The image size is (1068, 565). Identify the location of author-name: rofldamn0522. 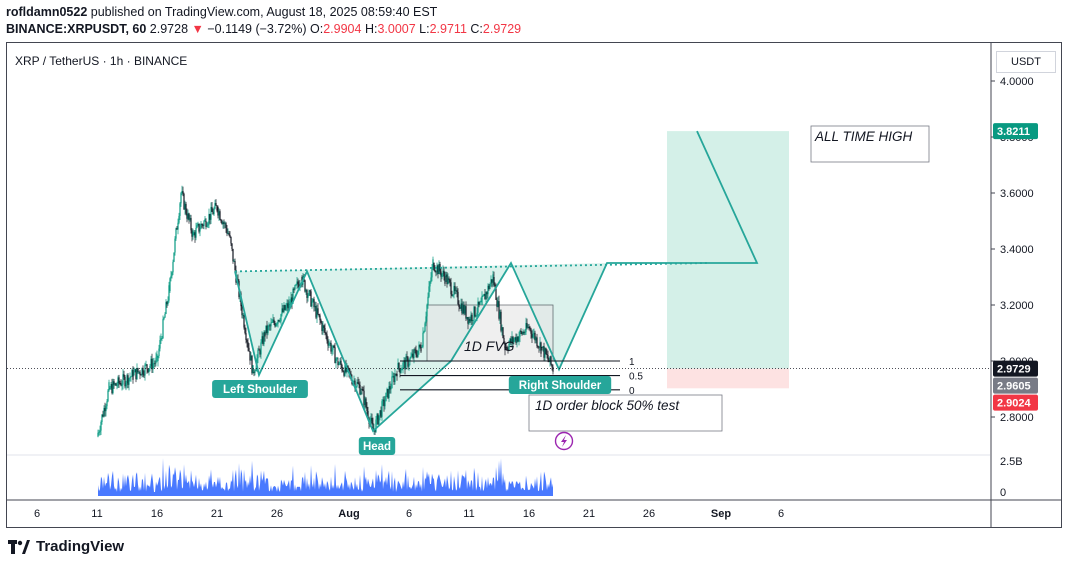
(47, 12).